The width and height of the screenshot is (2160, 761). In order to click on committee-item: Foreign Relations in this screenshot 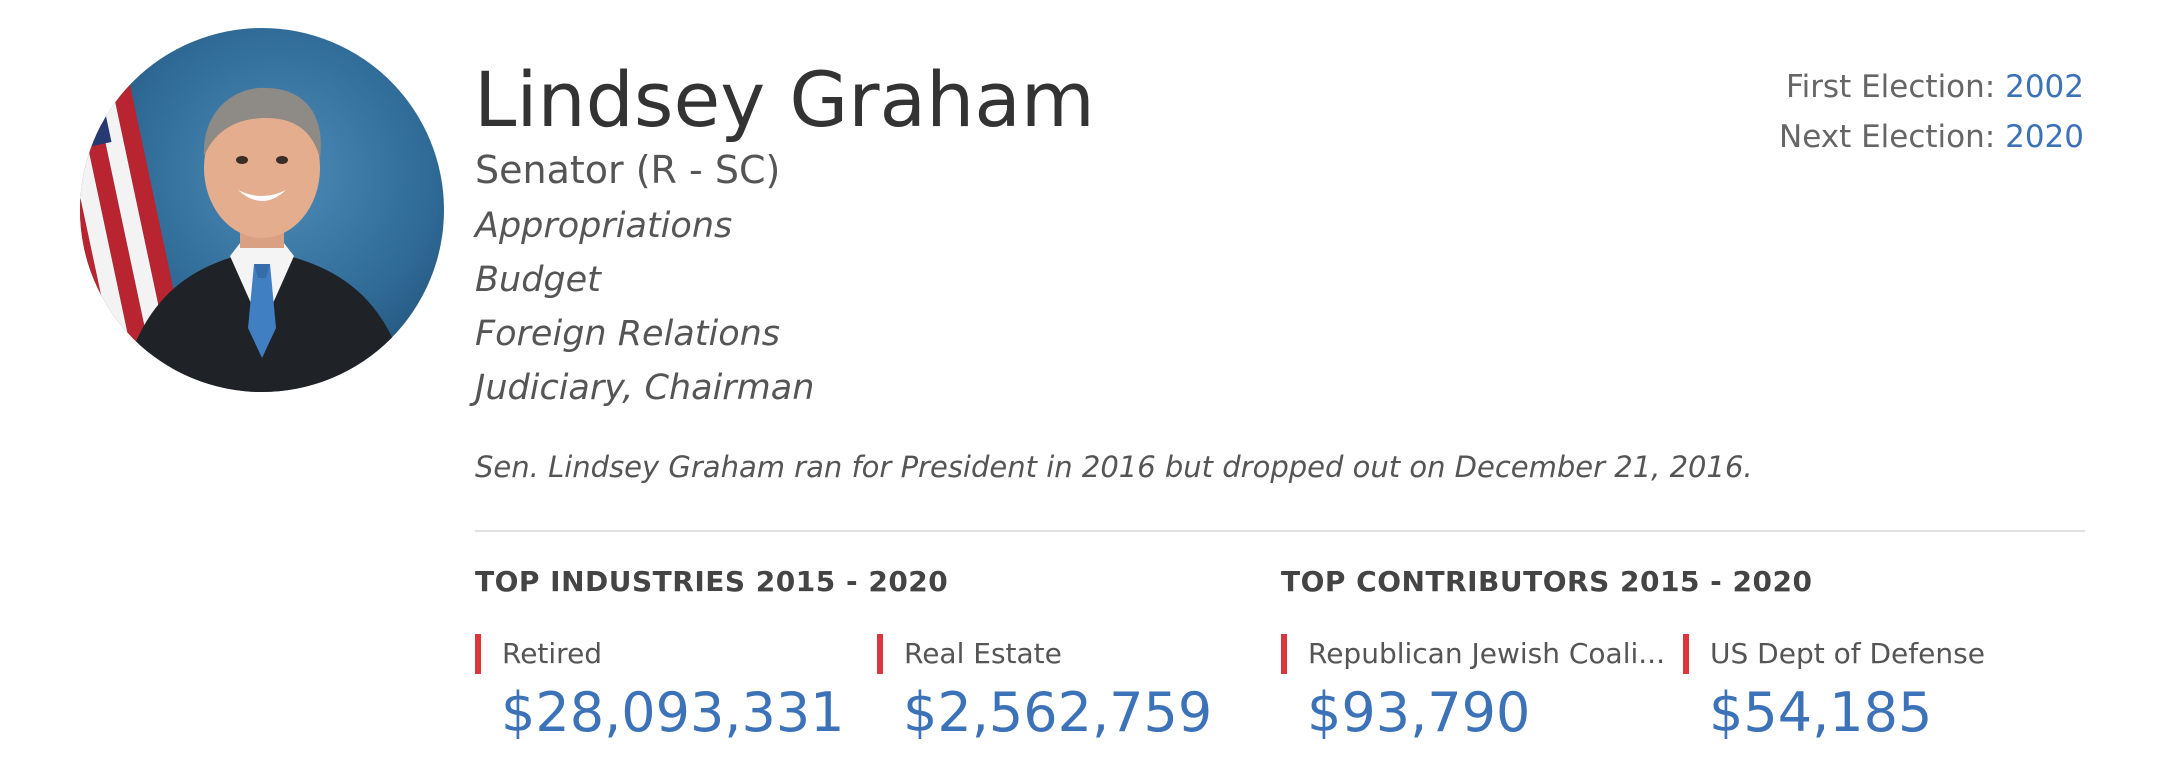, I will do `click(628, 334)`.